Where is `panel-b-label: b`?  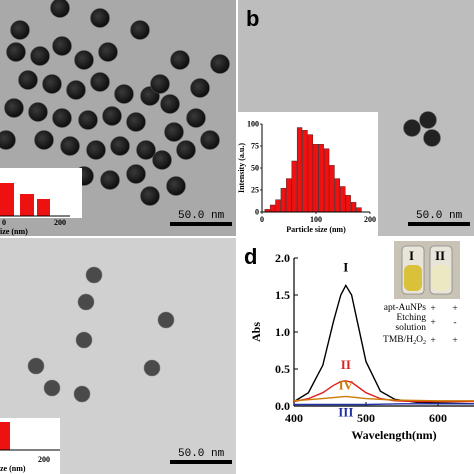 panel-b-label: b is located at coordinates (252, 18).